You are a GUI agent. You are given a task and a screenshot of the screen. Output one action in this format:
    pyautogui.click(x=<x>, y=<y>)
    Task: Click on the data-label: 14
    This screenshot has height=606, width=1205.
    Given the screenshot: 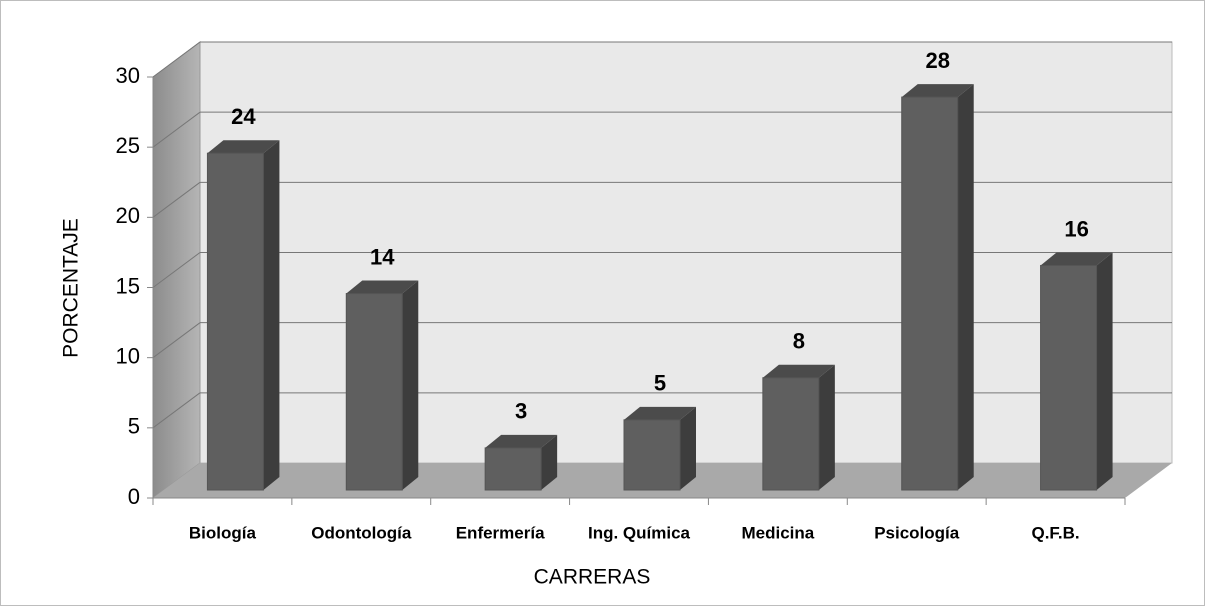 What is the action you would take?
    pyautogui.click(x=382, y=256)
    